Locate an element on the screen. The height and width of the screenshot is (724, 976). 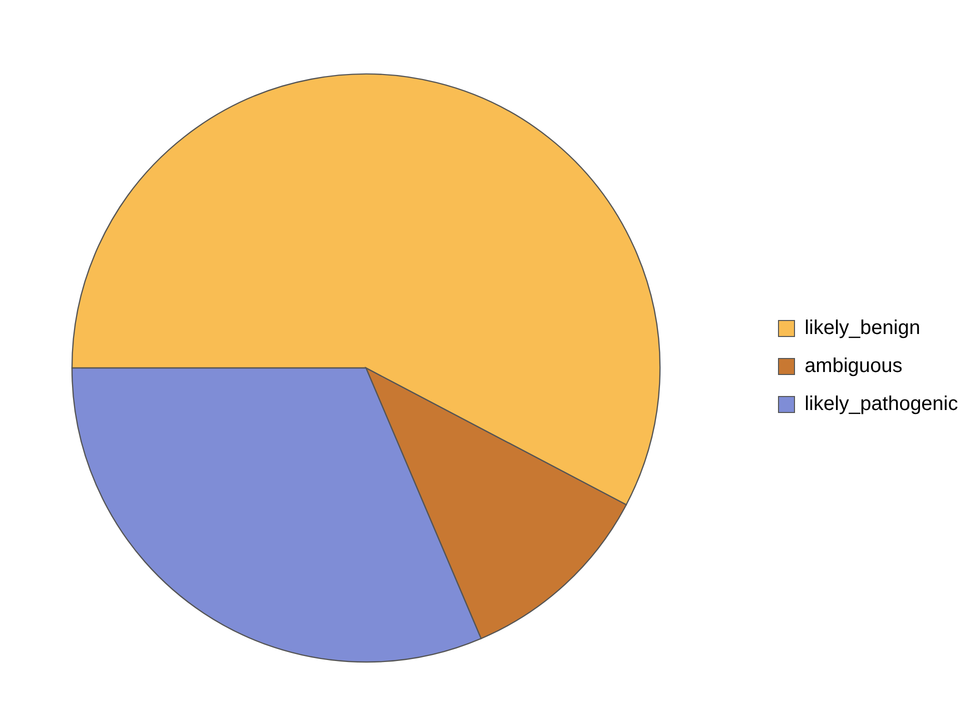
legend-label: ambiguous is located at coordinates (853, 366).